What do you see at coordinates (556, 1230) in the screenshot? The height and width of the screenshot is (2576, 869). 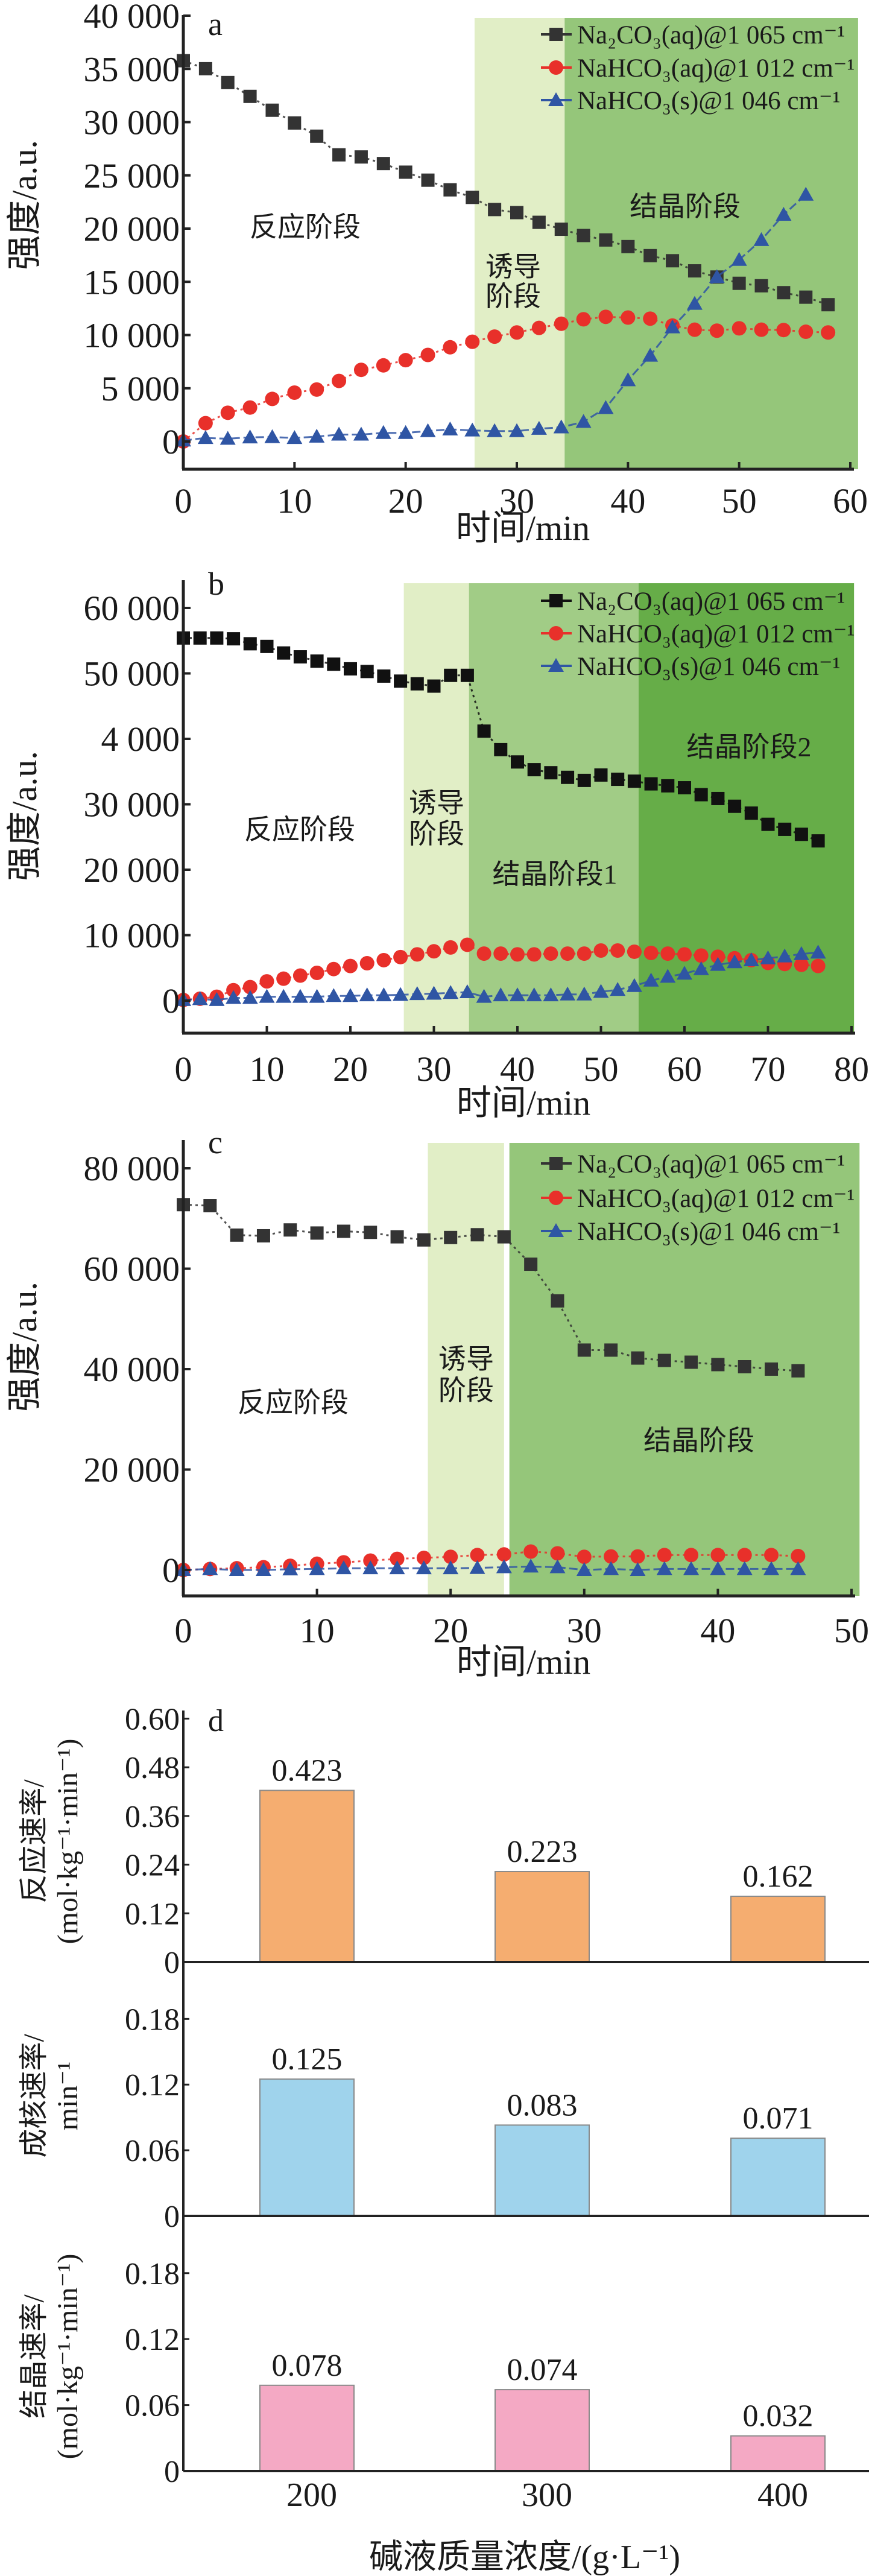 I see `legend-marker-triangle` at bounding box center [556, 1230].